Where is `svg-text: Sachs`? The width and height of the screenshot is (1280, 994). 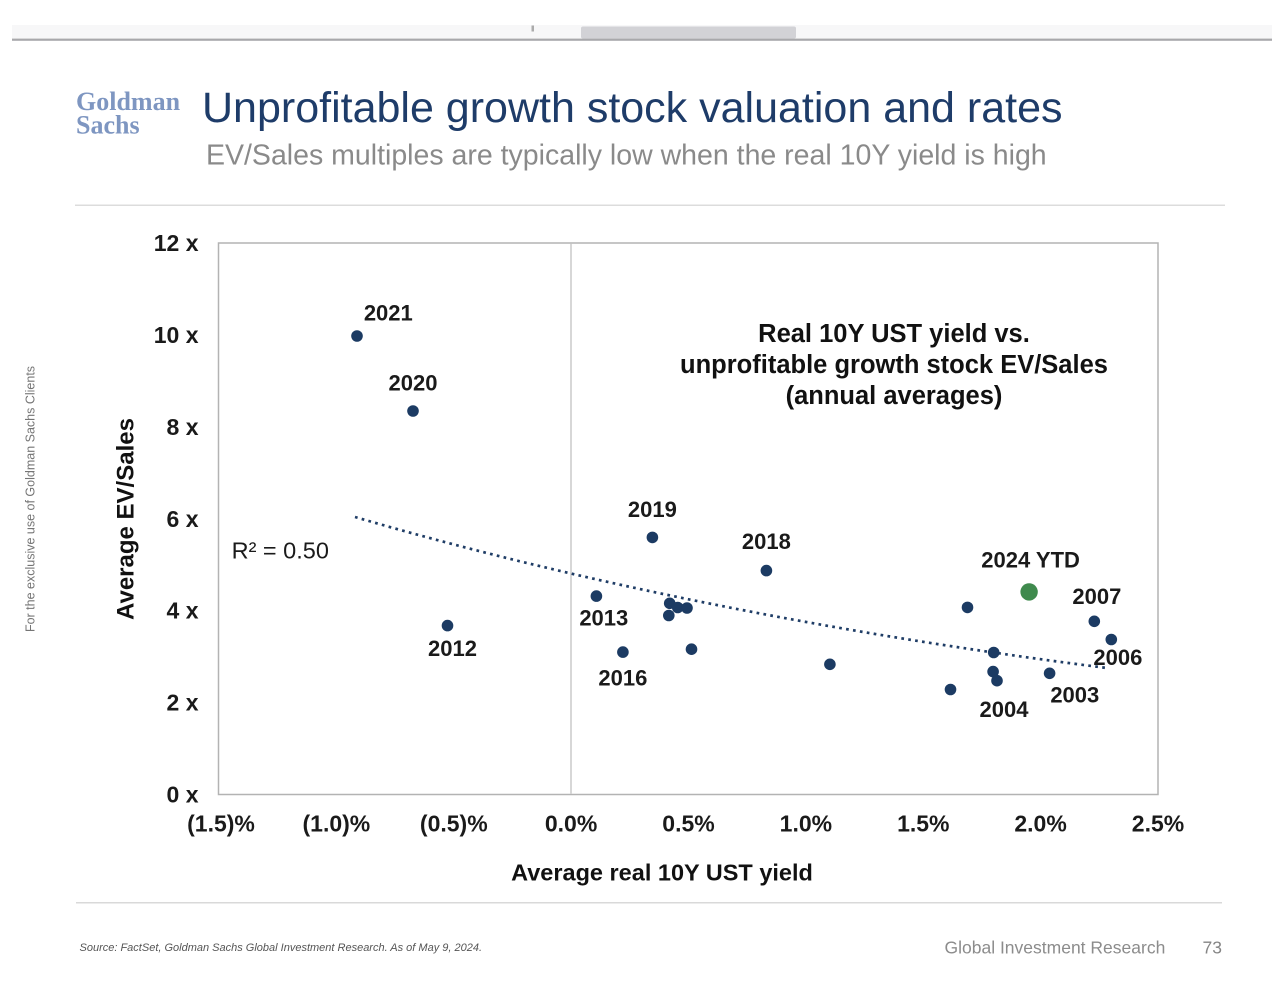
svg-text: Sachs is located at coordinates (108, 125).